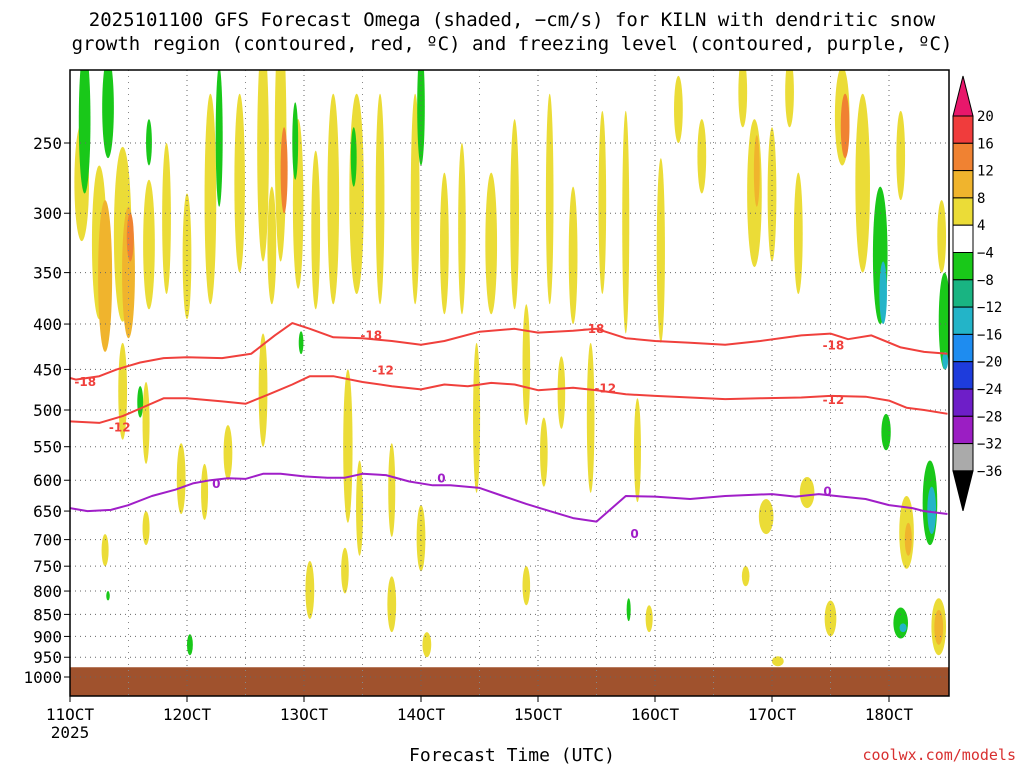 The height and width of the screenshot is (768, 1024). I want to click on colorbar-label: −24, so click(989, 390).